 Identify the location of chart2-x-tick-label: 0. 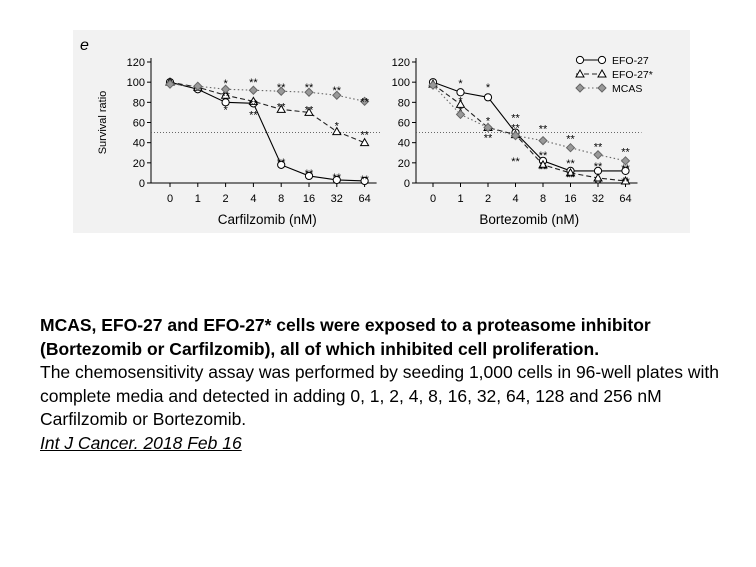
(433, 199).